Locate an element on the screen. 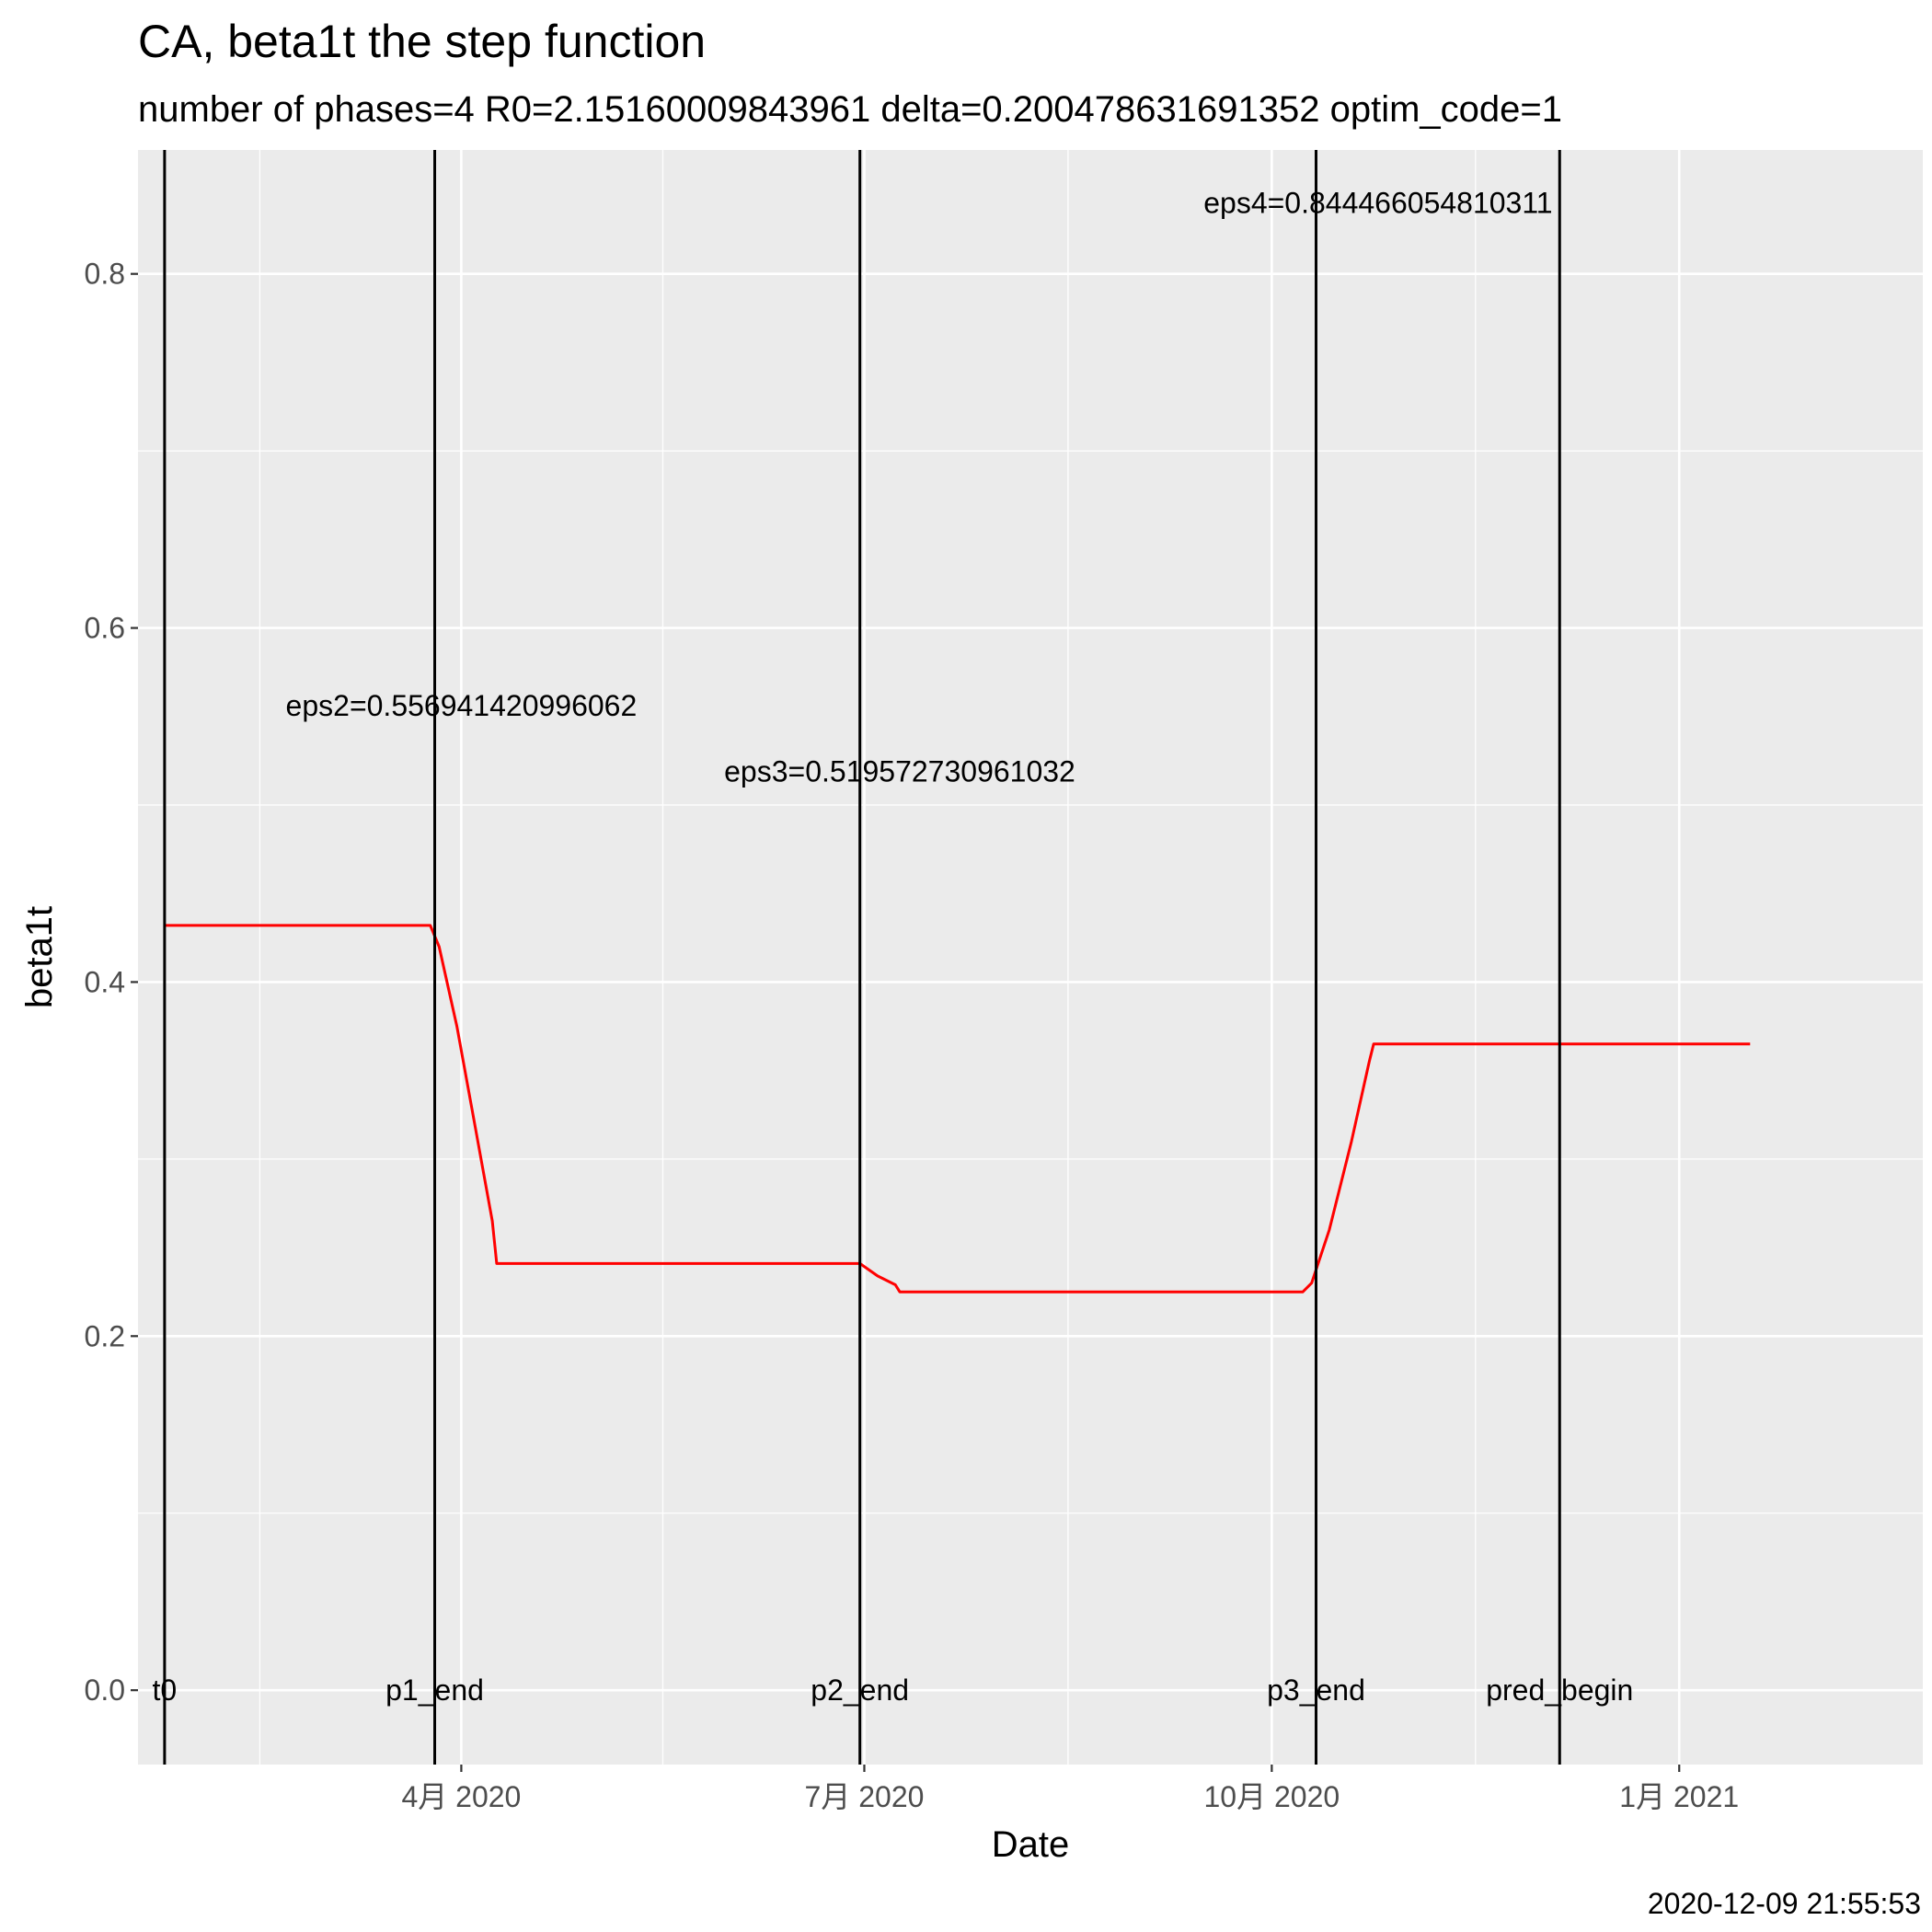 Image resolution: width=1932 pixels, height=1932 pixels. eps-annotation: eps3=0.519572730961032 is located at coordinates (899, 771).